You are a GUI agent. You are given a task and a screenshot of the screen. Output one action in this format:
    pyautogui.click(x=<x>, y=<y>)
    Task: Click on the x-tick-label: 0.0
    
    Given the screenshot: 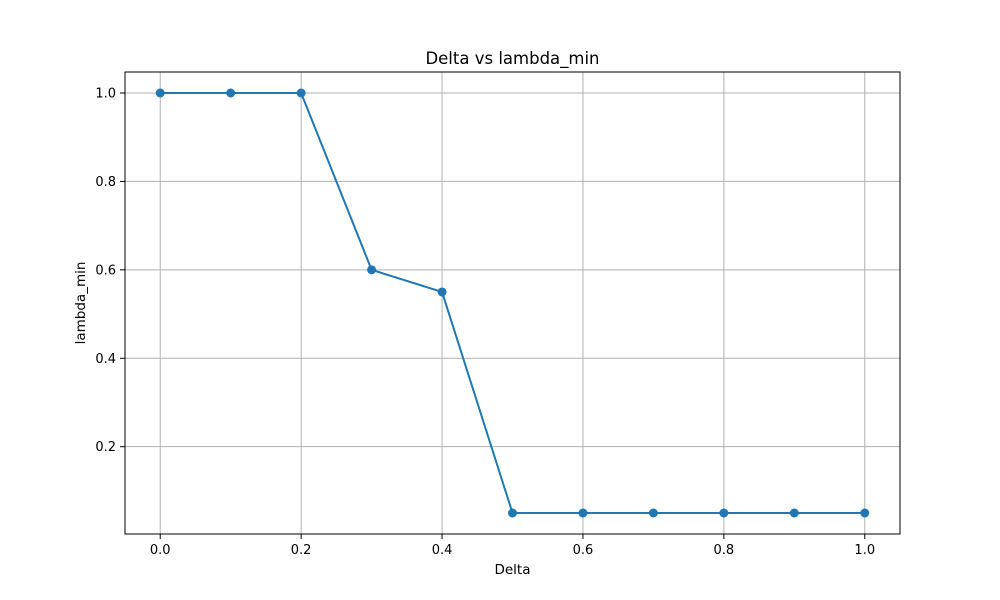 What is the action you would take?
    pyautogui.click(x=160, y=550)
    